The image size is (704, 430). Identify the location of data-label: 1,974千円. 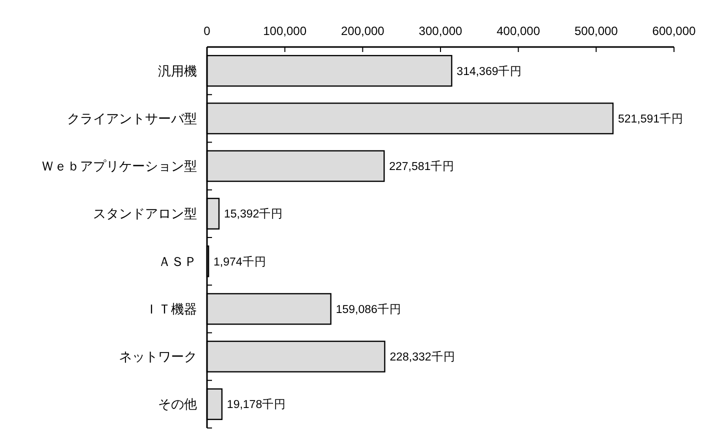
(240, 261).